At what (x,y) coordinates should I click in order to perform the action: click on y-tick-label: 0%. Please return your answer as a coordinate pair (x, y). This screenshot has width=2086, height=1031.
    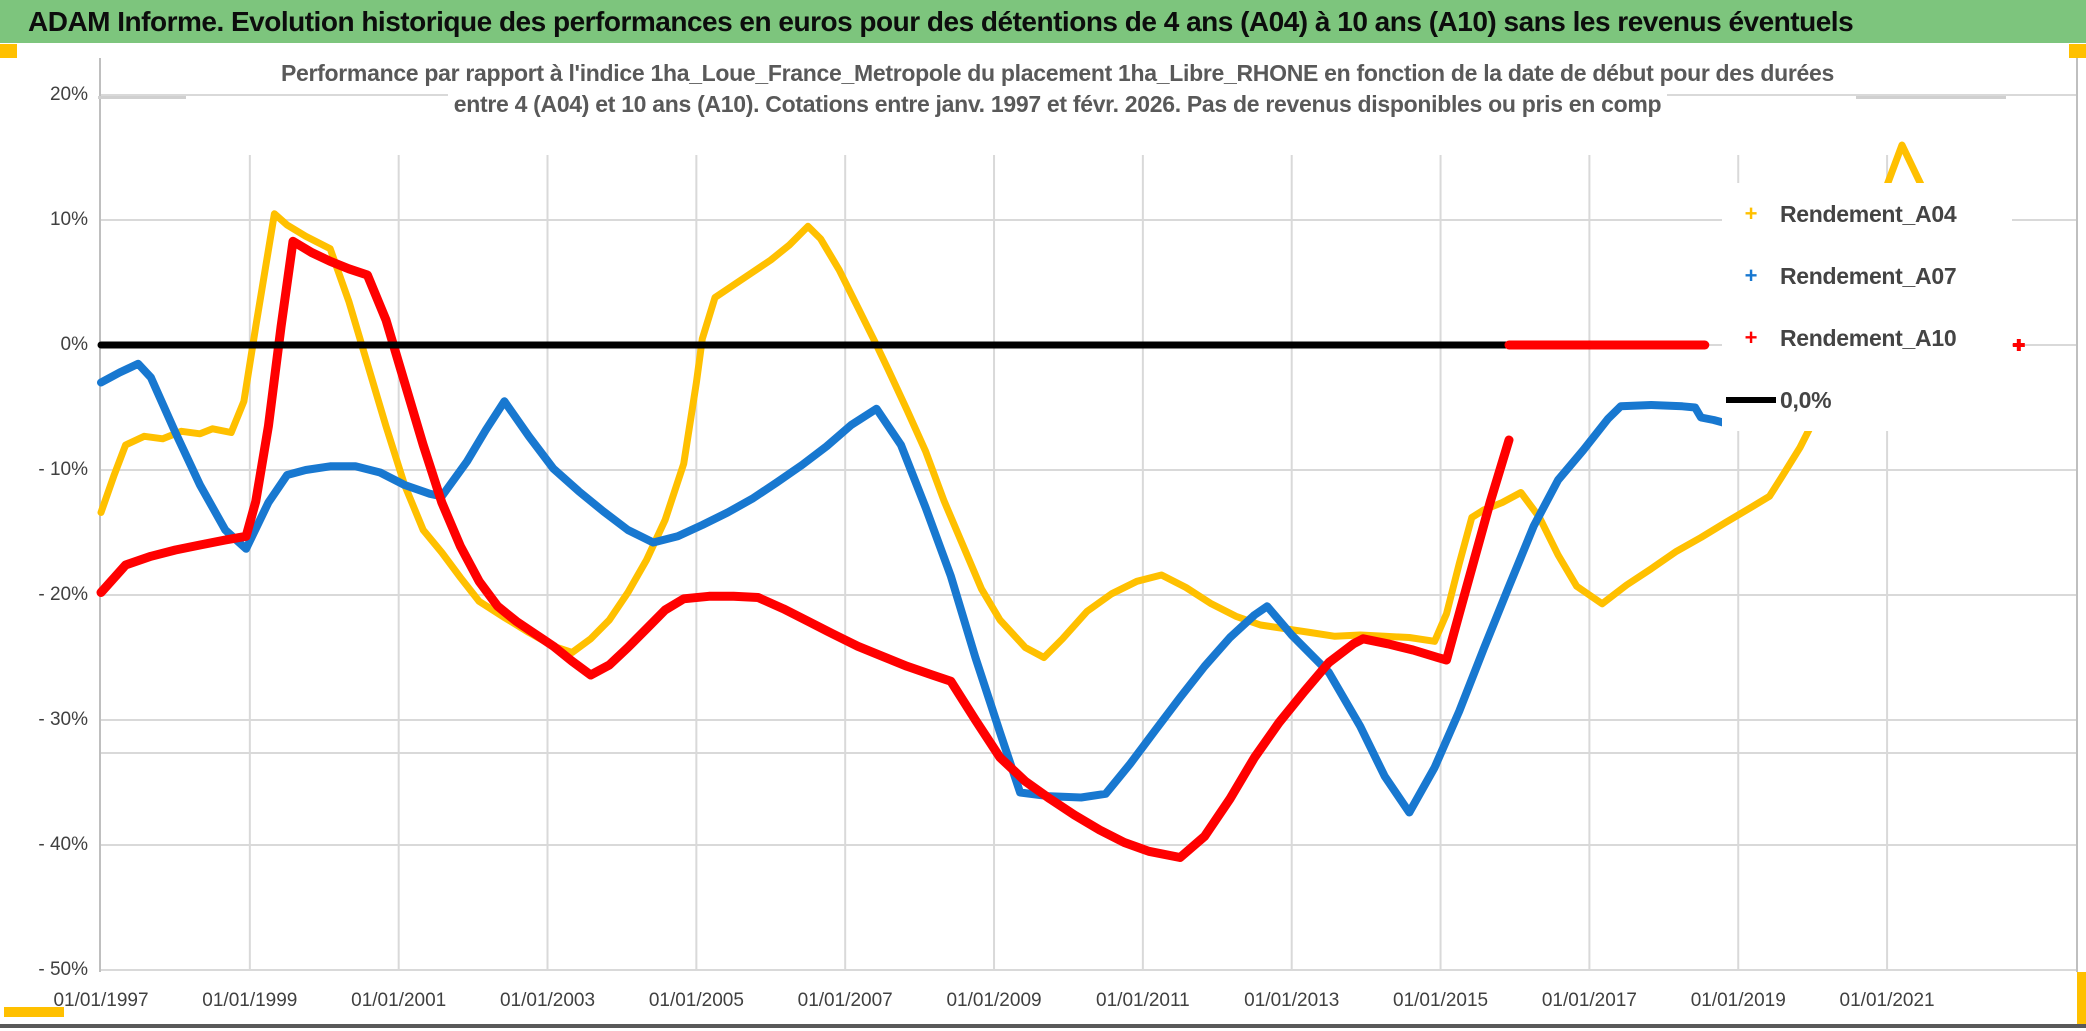
    Looking at the image, I should click on (74, 344).